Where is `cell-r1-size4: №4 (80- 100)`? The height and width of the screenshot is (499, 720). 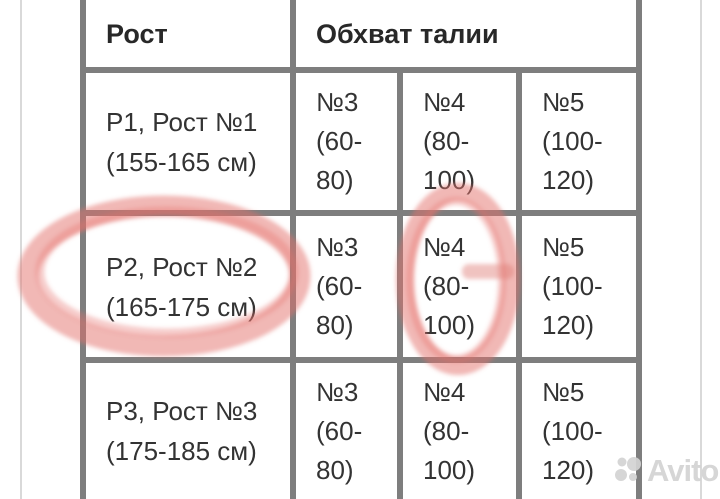
cell-r1-size4: №4 (80- 100) is located at coordinates (459, 141).